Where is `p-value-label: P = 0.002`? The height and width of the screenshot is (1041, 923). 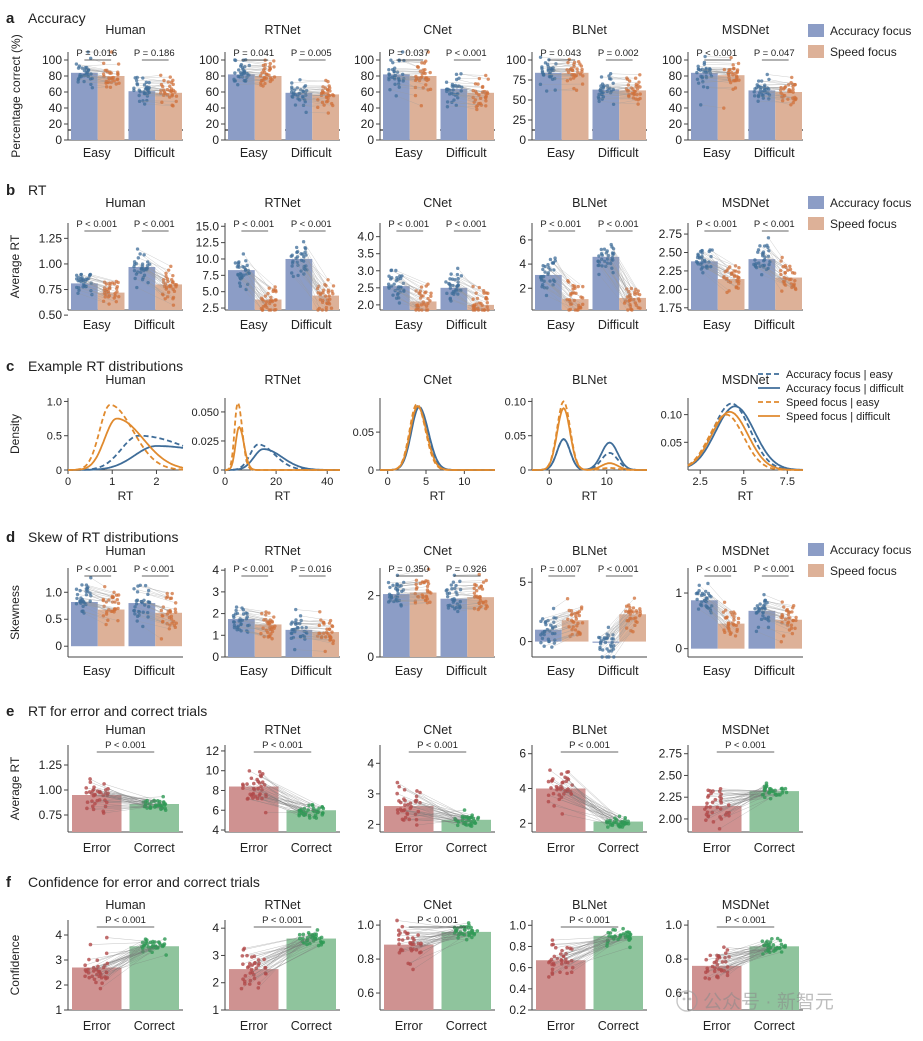
p-value-label: P = 0.002 is located at coordinates (618, 53).